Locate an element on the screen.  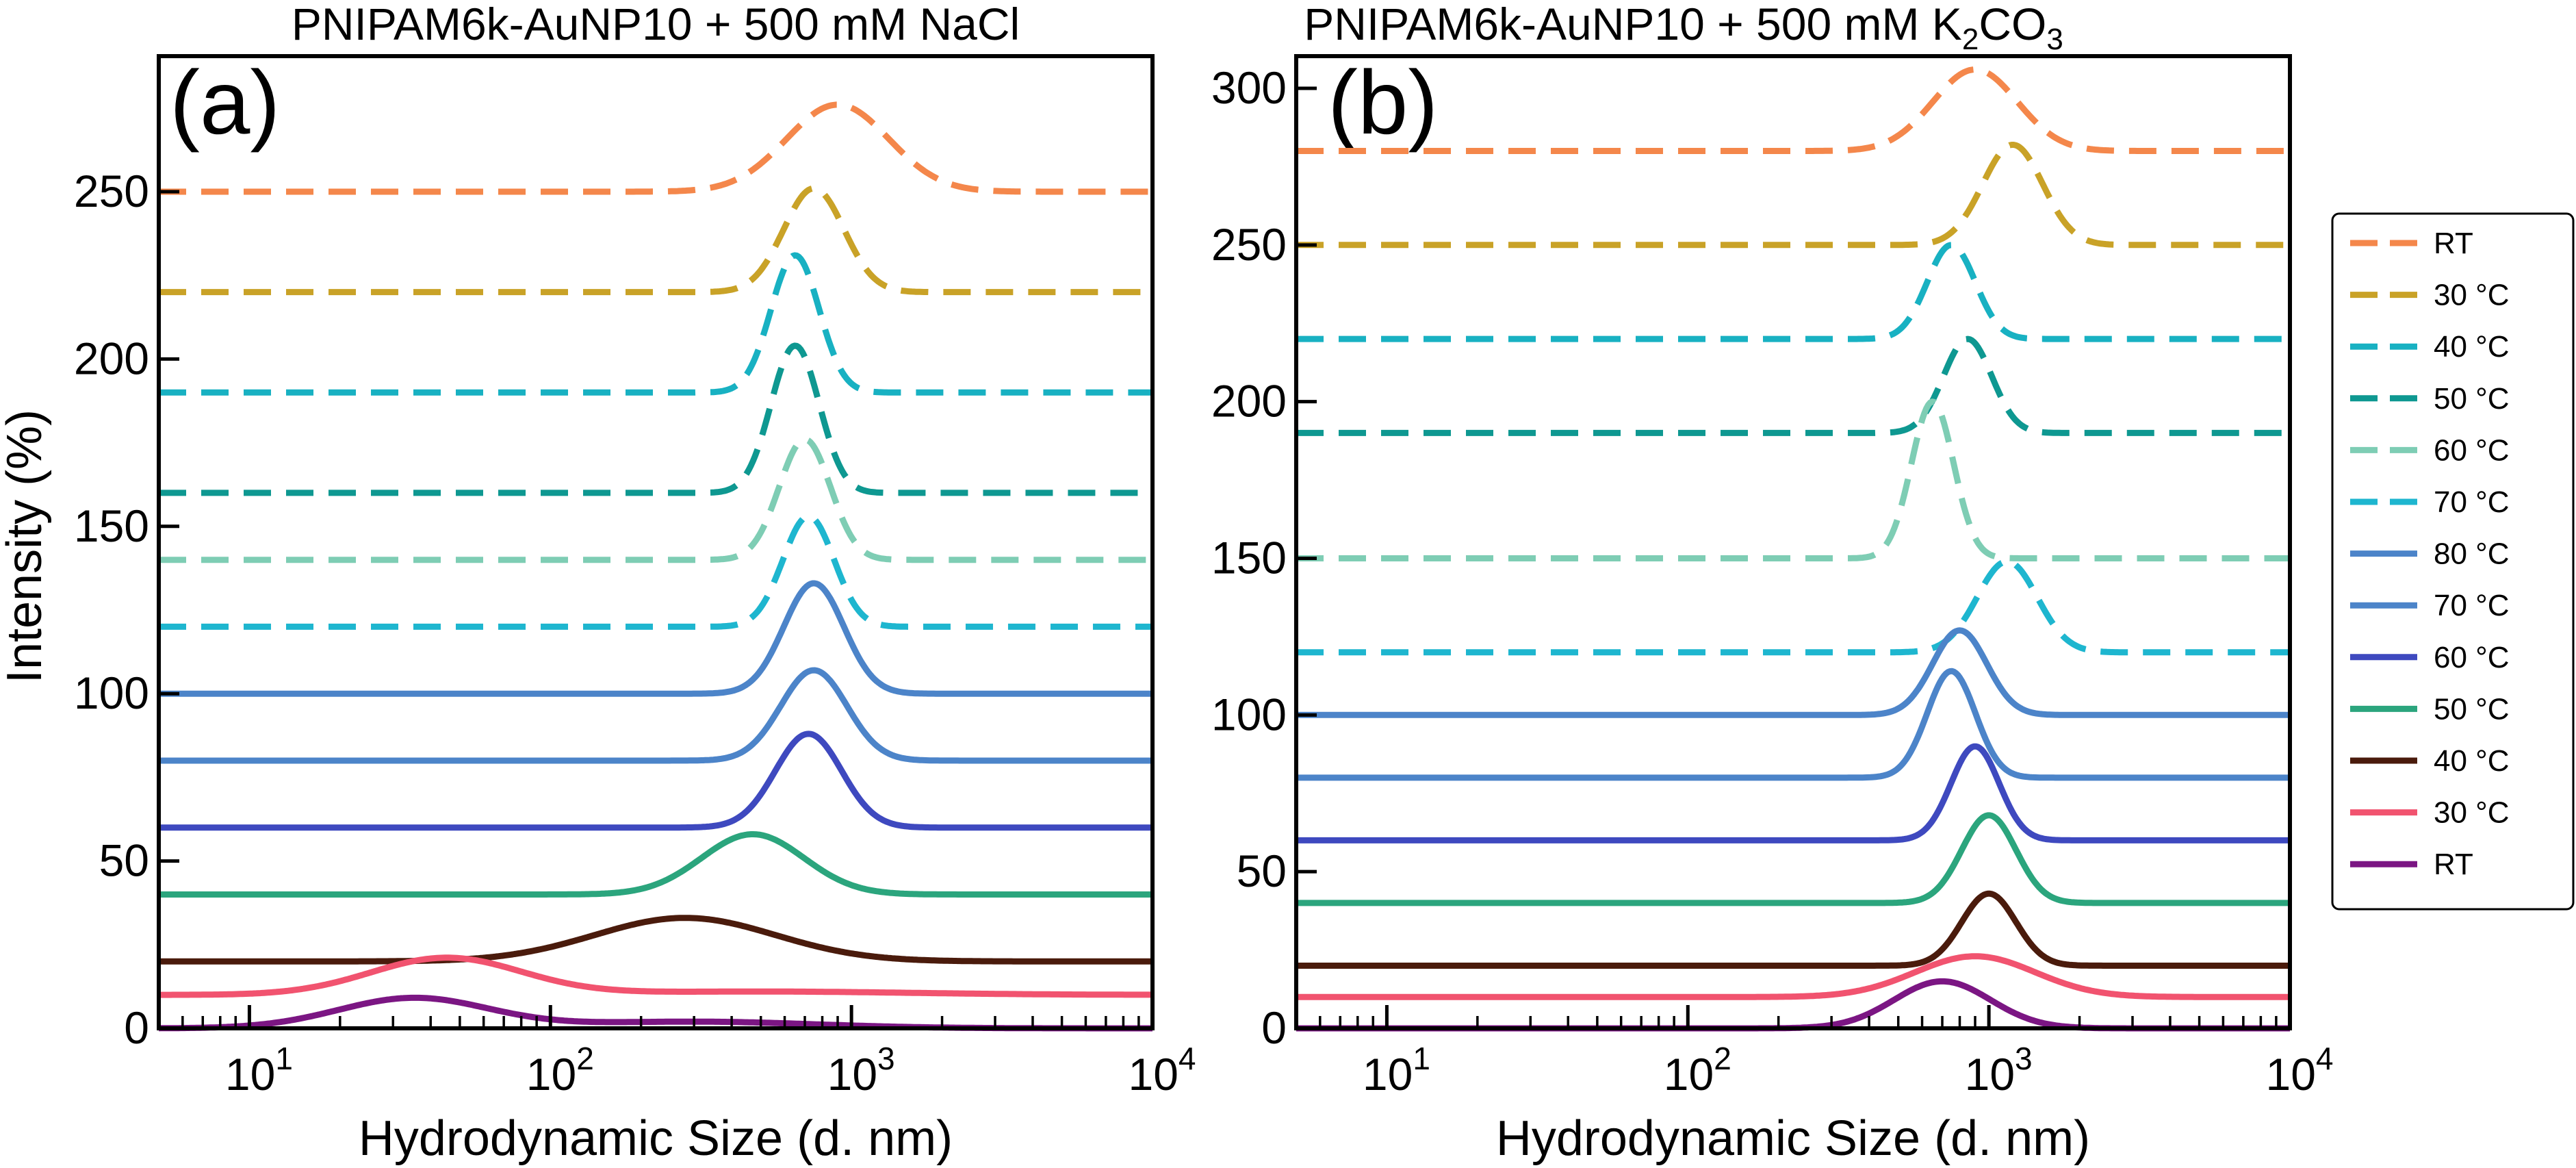
panel-a-title: PNIPAM6k-AuNP10 + 500 mM NaCl is located at coordinates (656, 24).